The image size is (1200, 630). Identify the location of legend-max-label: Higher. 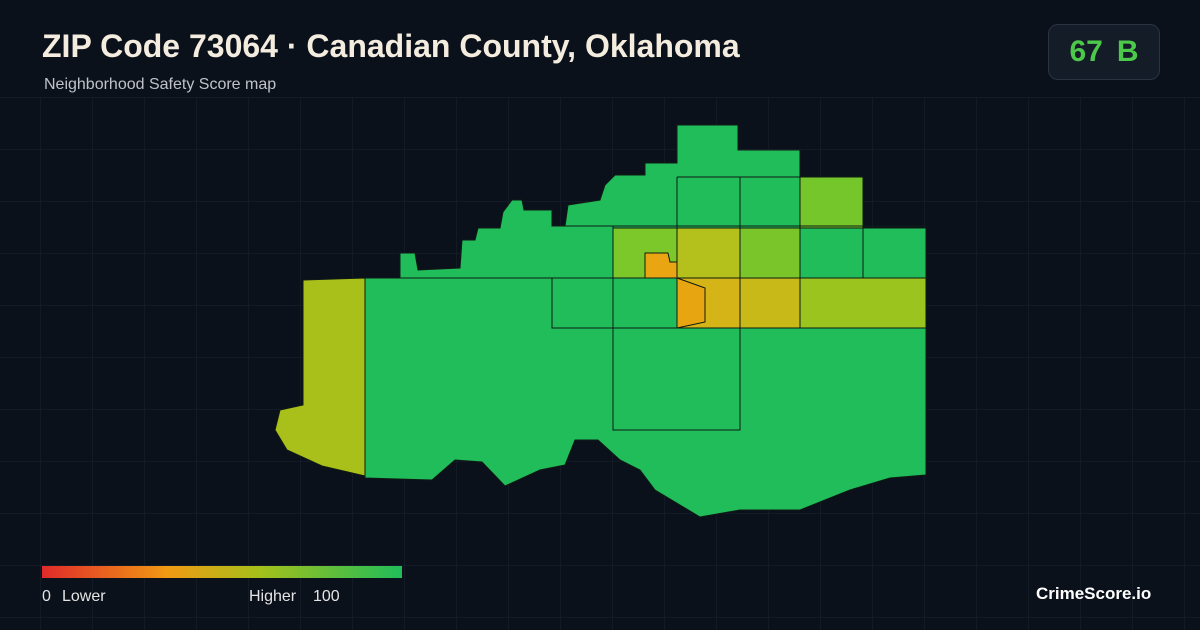
(273, 596).